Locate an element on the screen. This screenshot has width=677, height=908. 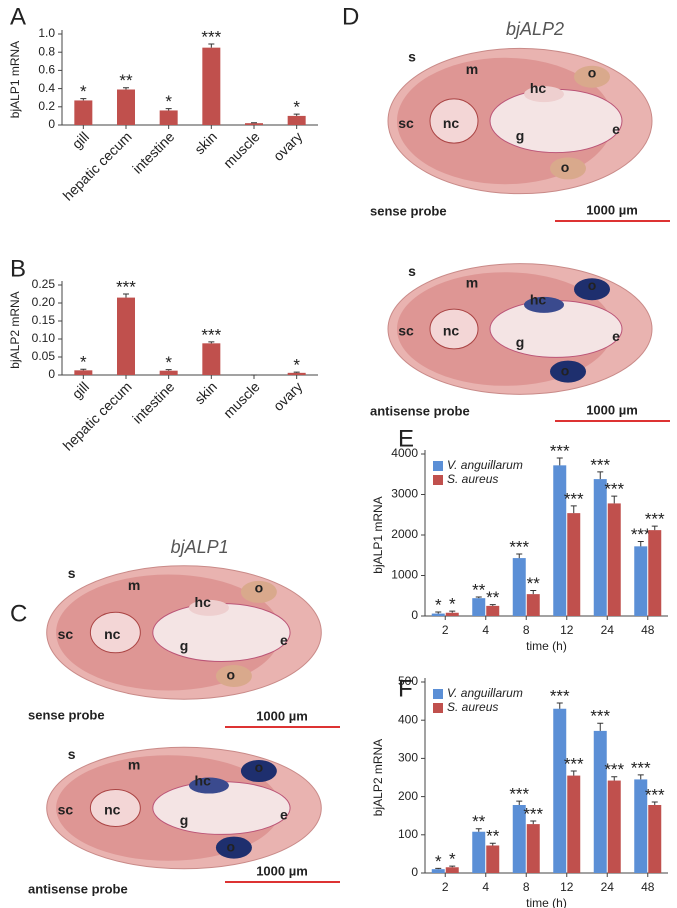
x-tick-label: muscle is located at coordinates (241, 399).